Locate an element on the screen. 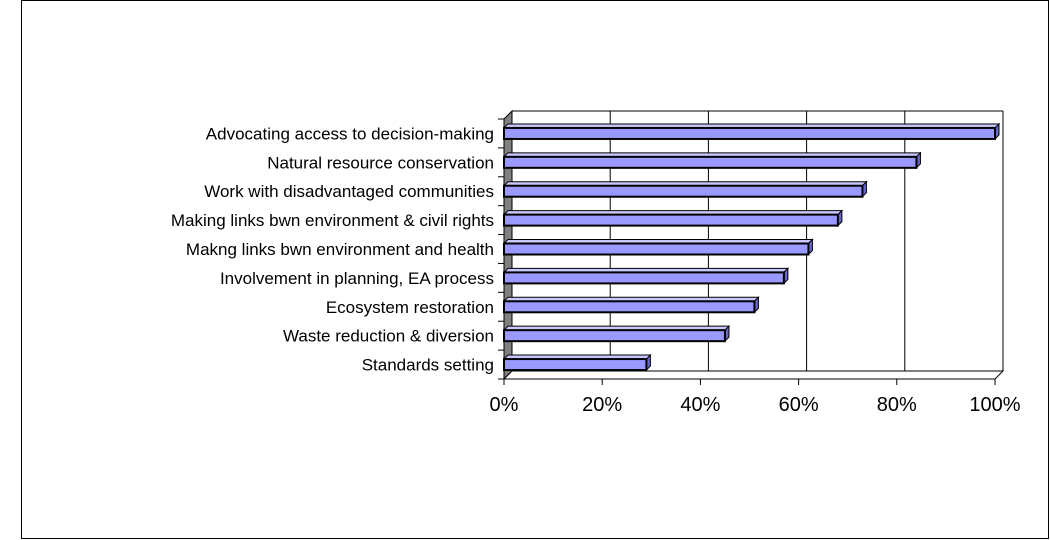 Image resolution: width=1050 pixels, height=540 pixels. x-tick-label: 100% is located at coordinates (994, 405).